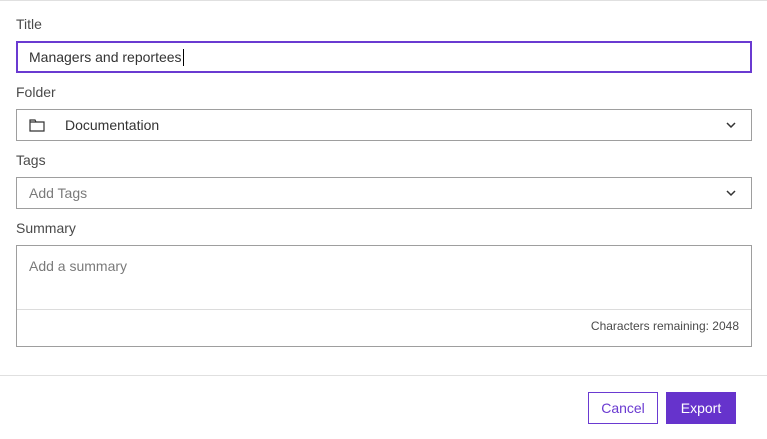  What do you see at coordinates (664, 326) in the screenshot?
I see `characters-remaining: Characters remaining: 2048` at bounding box center [664, 326].